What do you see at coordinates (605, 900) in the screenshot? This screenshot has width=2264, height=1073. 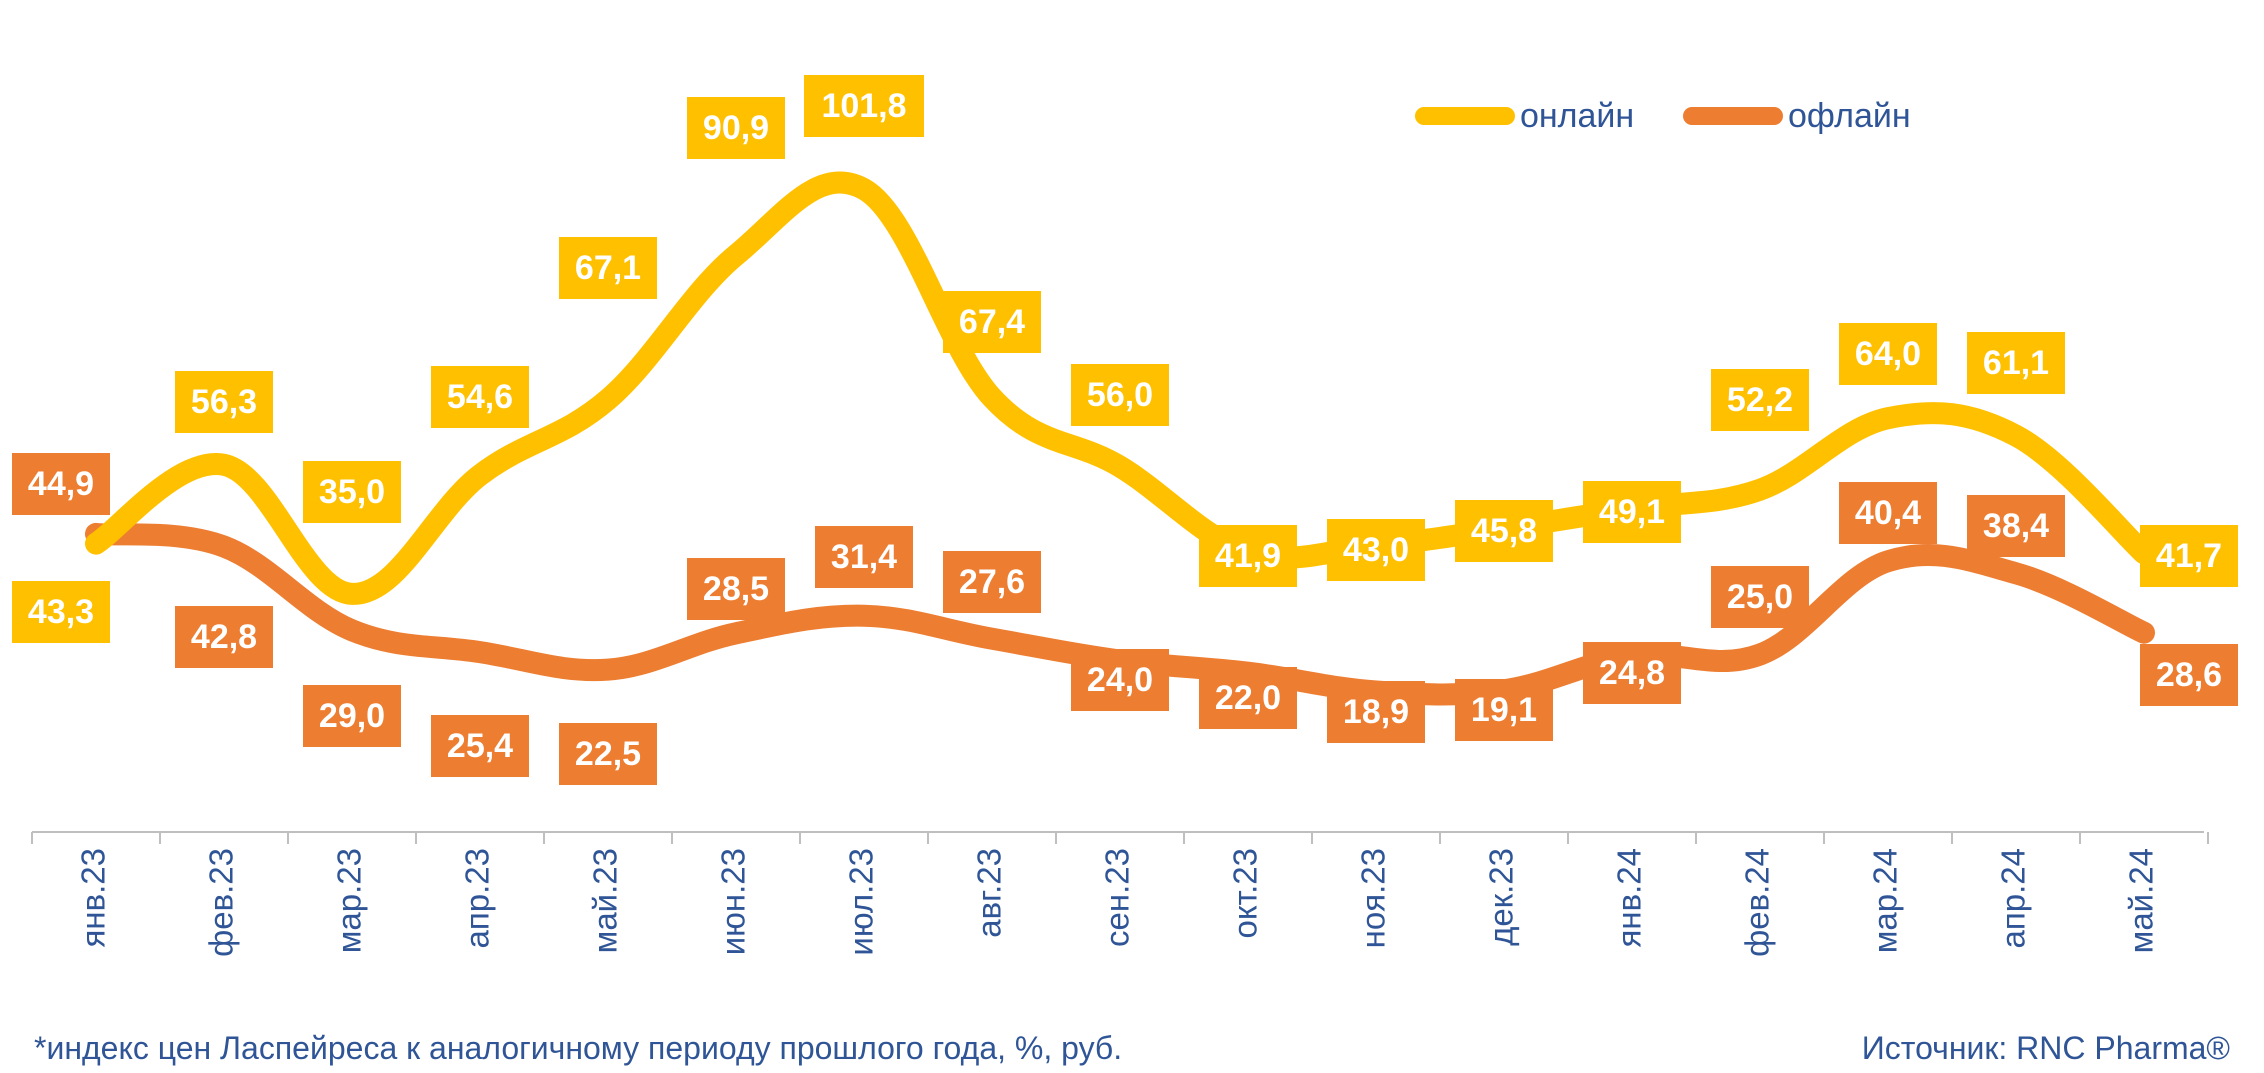 I see `x-tick-label: май.23` at bounding box center [605, 900].